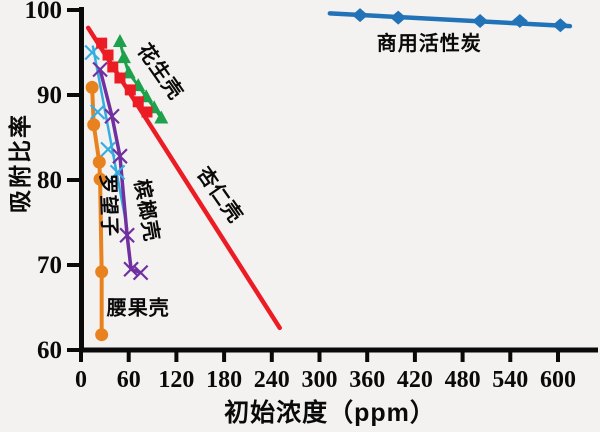  I want to click on series-label: 槟榔壳, so click(147, 210).